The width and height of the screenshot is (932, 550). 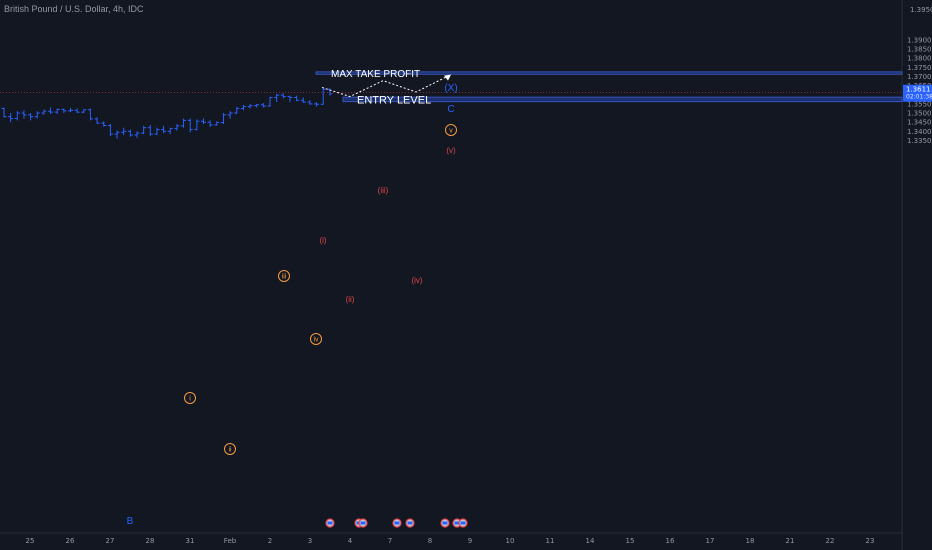 I want to click on price-tick-label: 1.3450, so click(x=919, y=123).